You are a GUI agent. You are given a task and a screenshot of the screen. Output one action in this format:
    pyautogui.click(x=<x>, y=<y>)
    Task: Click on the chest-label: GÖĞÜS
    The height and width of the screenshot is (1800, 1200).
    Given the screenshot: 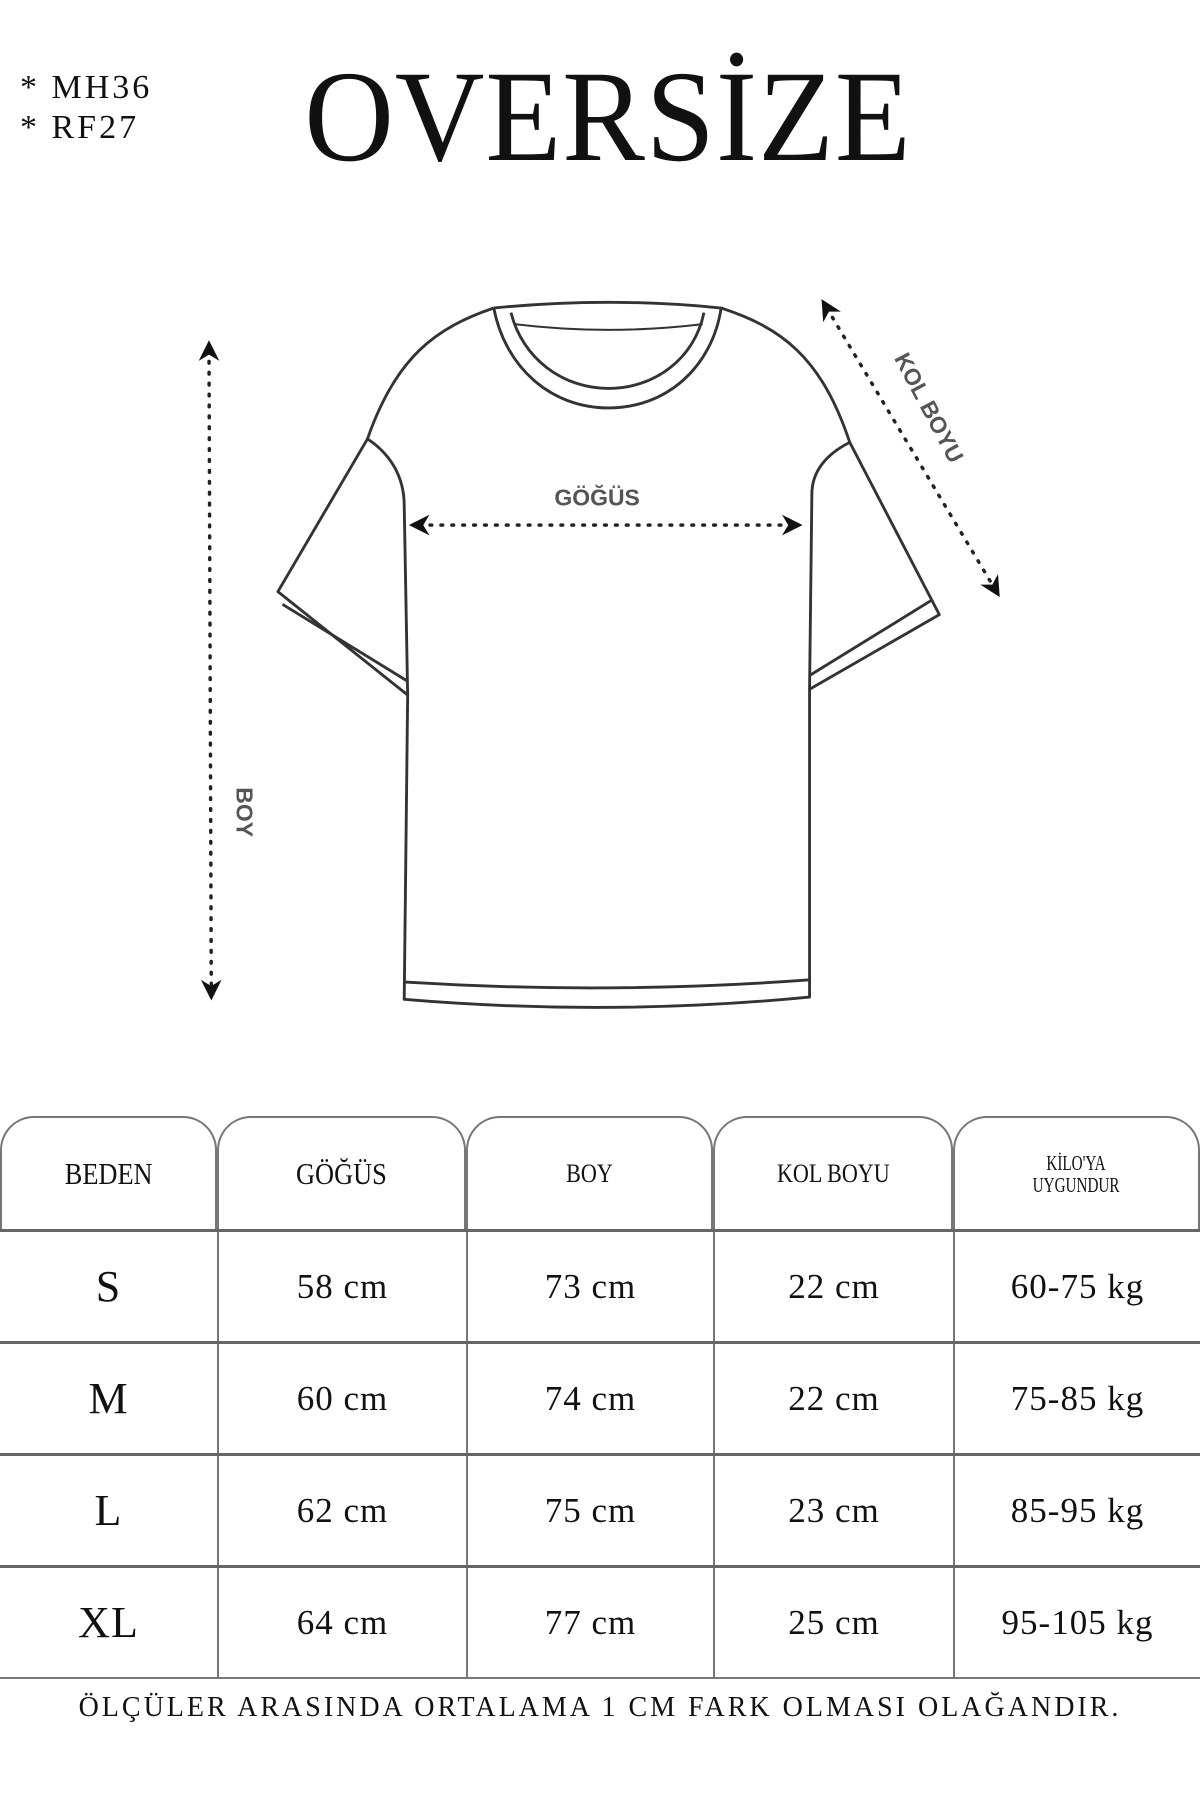 What is the action you would take?
    pyautogui.click(x=596, y=498)
    